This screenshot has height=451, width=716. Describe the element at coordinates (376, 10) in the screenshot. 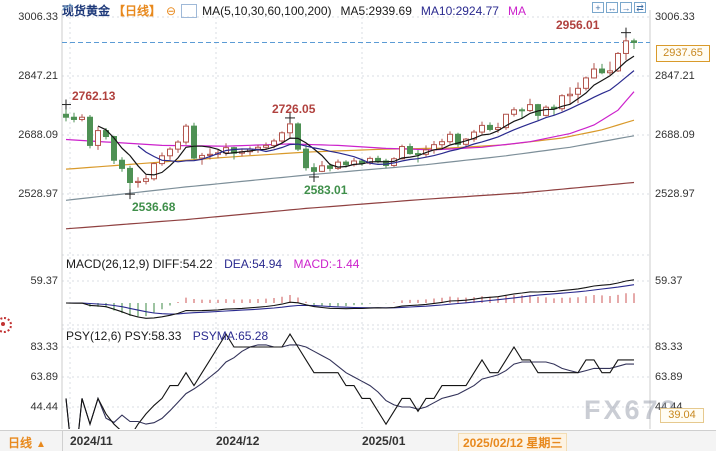

I see `ma5-value: MA5:2939.69` at that location.